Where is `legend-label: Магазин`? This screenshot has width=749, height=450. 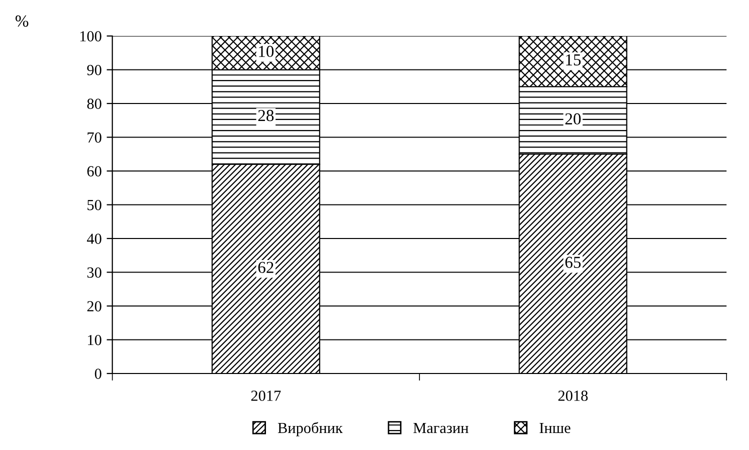
legend-label: Магазин is located at coordinates (440, 428).